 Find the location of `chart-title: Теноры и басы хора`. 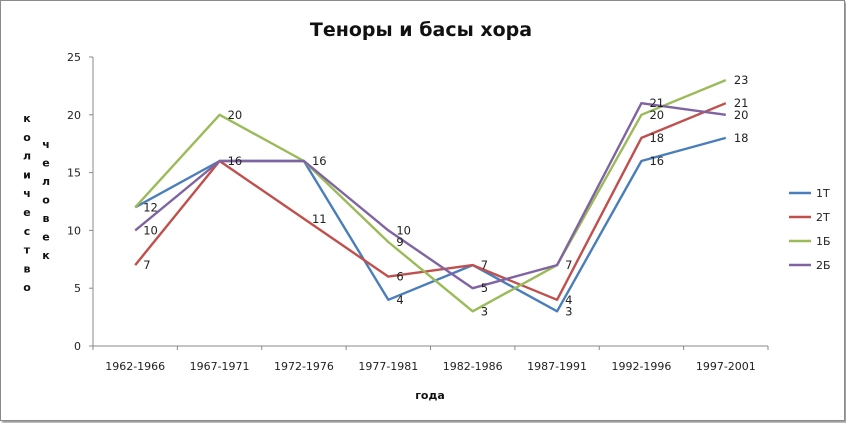

chart-title: Теноры и басы хора is located at coordinates (421, 30).